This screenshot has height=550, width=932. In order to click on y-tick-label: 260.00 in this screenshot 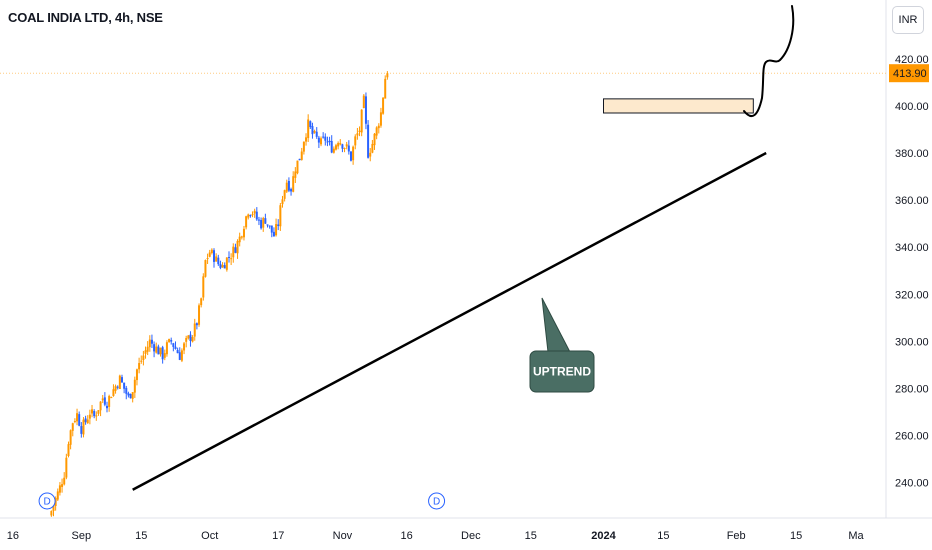, I will do `click(912, 437)`.